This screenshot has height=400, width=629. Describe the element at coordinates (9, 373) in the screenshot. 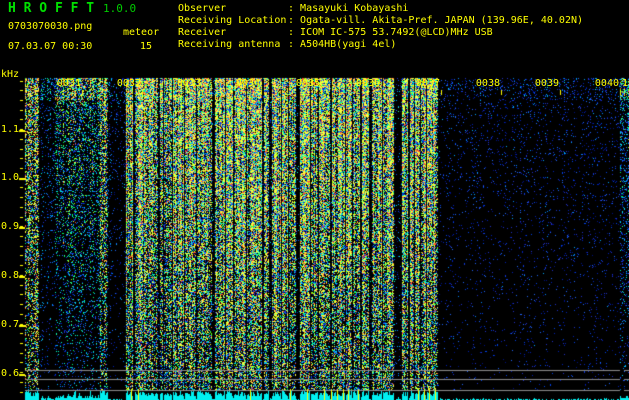

I see `freq-tick-label: 0.6` at that location.